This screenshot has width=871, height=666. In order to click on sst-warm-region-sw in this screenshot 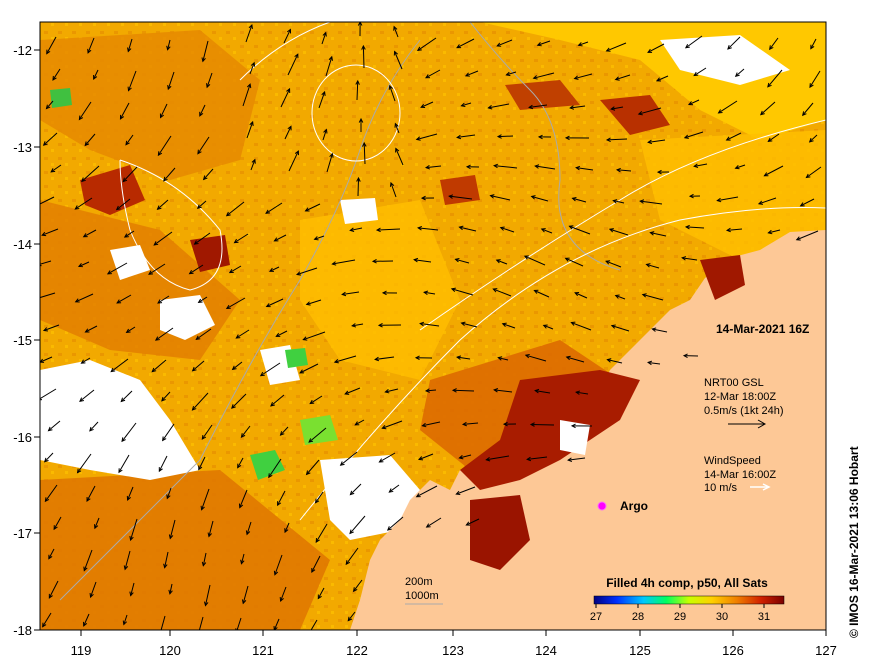, I will do `click(185, 550)`.